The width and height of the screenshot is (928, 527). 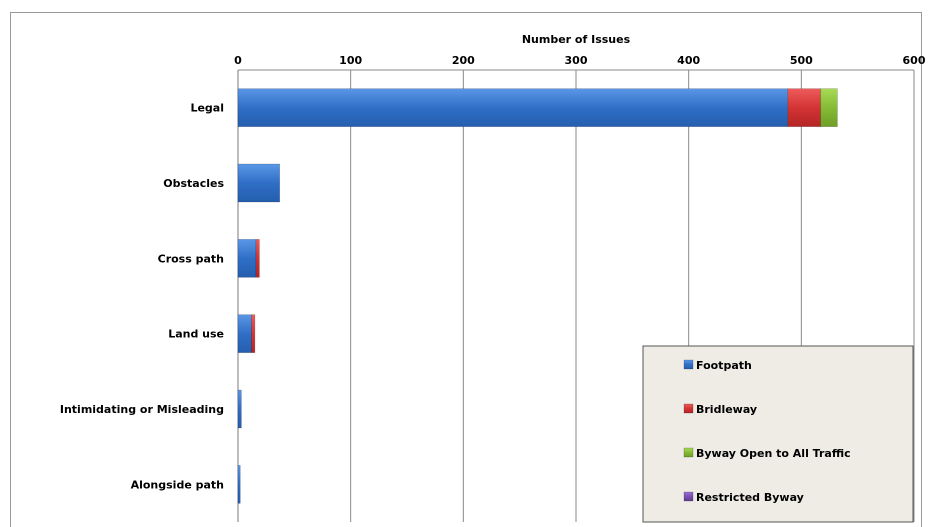 What do you see at coordinates (463, 60) in the screenshot?
I see `x-tick-label: 200` at bounding box center [463, 60].